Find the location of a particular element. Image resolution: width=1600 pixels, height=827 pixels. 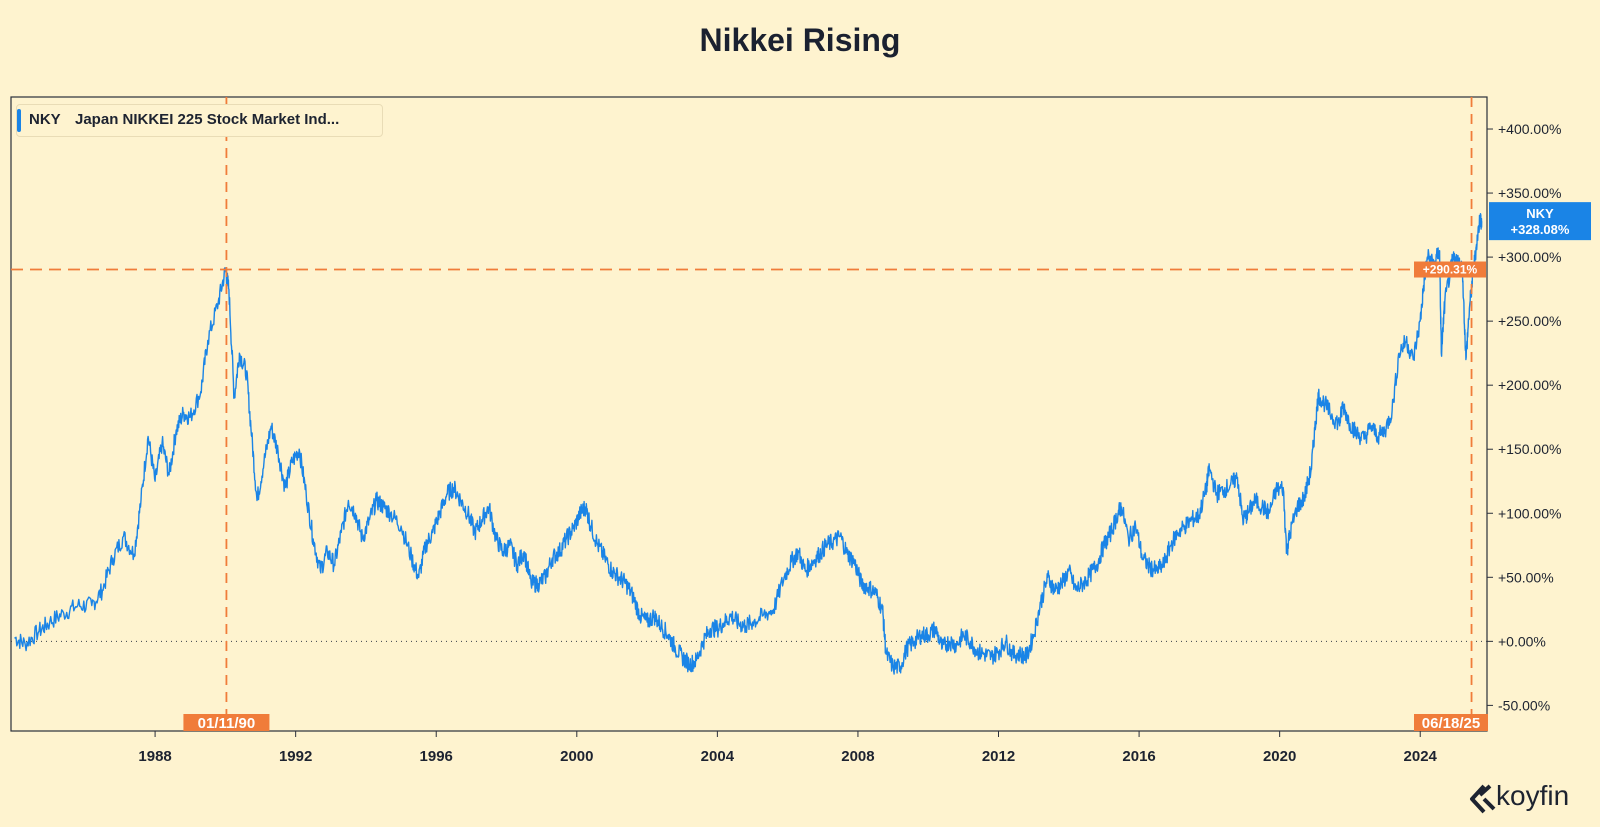

x-tick-label: 2012 is located at coordinates (998, 756).